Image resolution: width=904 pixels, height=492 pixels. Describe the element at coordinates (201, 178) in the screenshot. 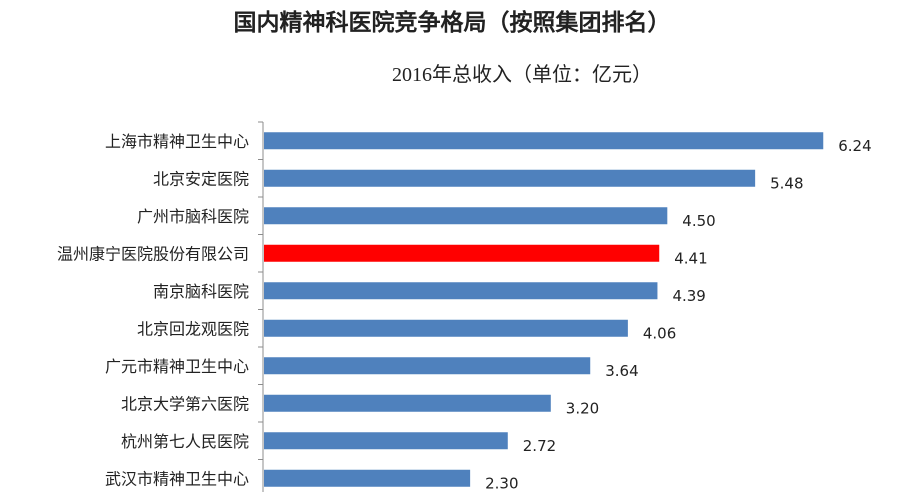

I see `category-label: 北京安定医院` at that location.